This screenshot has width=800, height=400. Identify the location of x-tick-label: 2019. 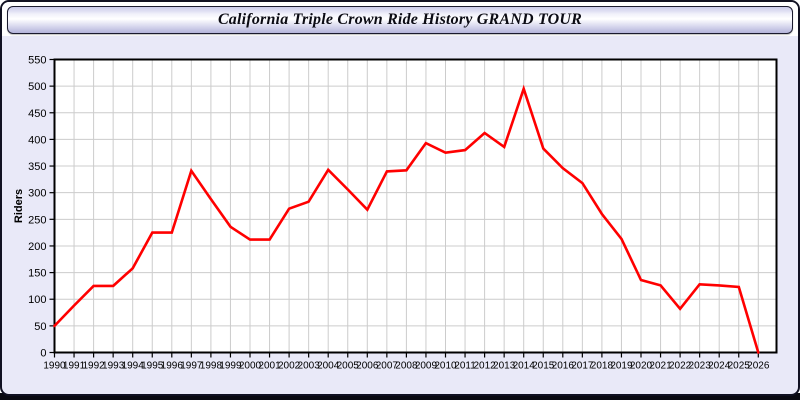
(621, 366).